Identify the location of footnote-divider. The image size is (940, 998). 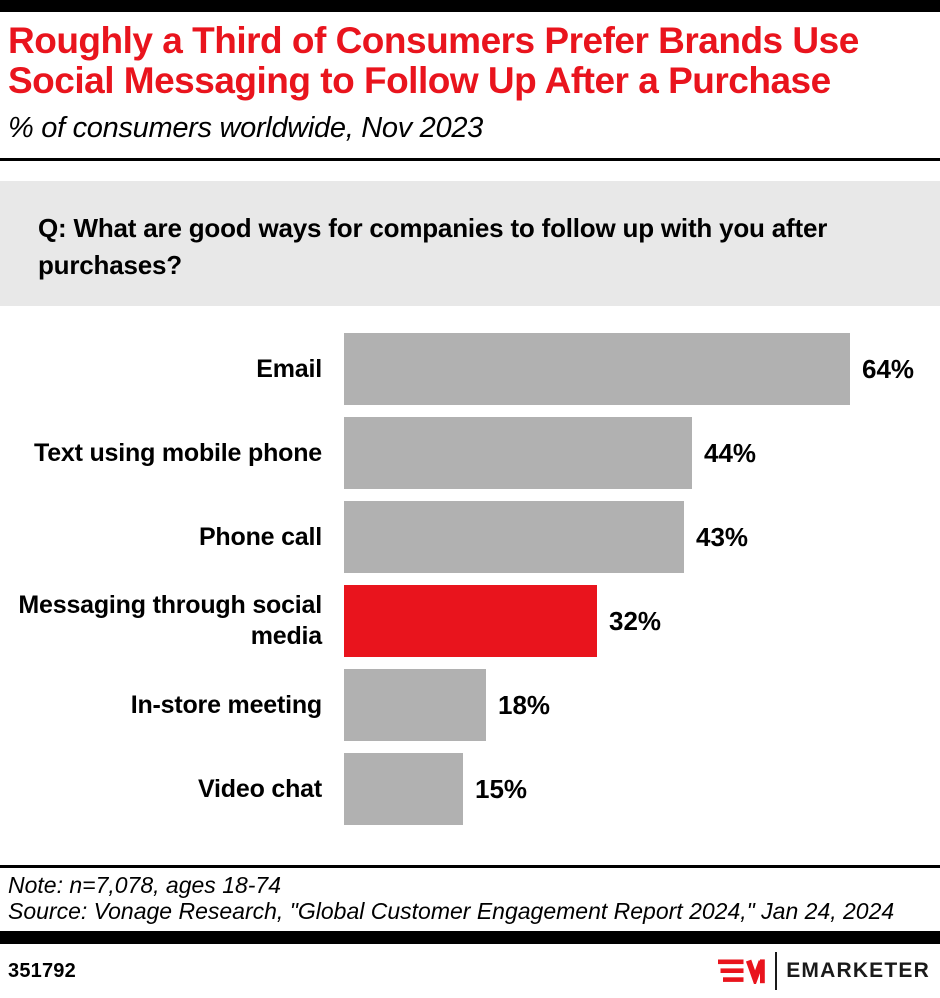
(470, 866).